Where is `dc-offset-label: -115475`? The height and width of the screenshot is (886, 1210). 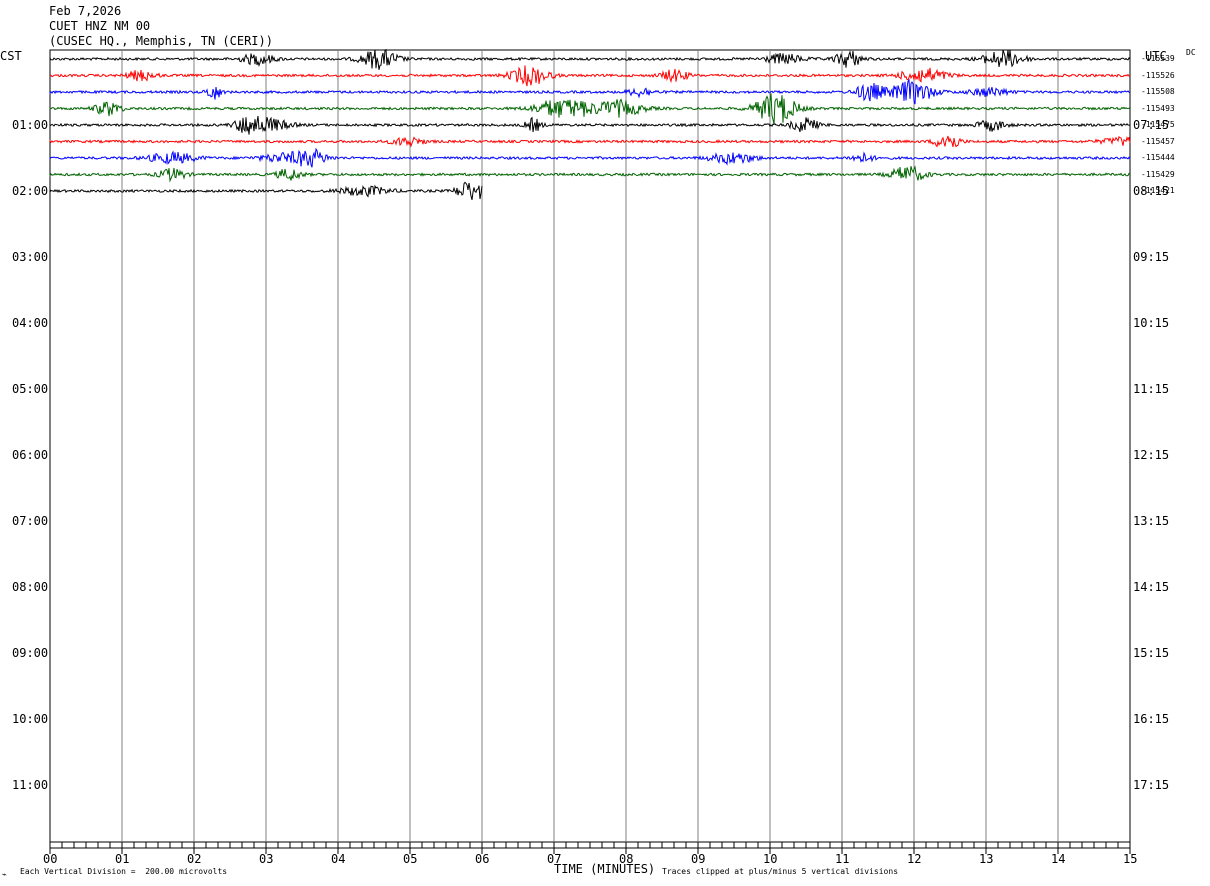
dc-offset-label: -115475 is located at coordinates (1158, 124).